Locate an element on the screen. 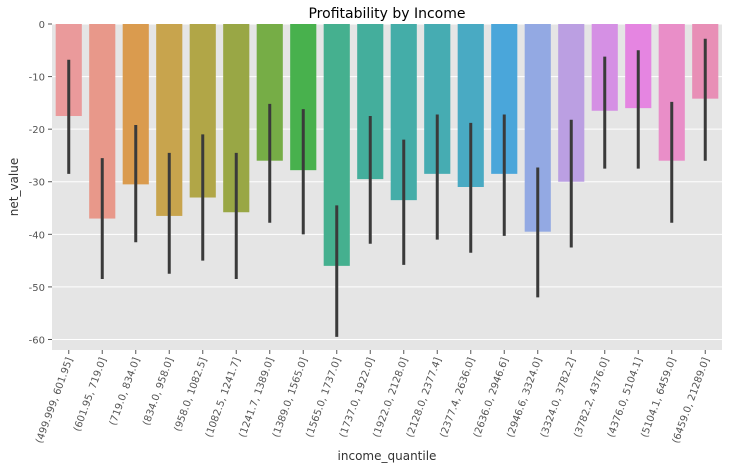 This screenshot has width=732, height=470. x-tick-label: (2128.0, 2377.4] is located at coordinates (424, 397).